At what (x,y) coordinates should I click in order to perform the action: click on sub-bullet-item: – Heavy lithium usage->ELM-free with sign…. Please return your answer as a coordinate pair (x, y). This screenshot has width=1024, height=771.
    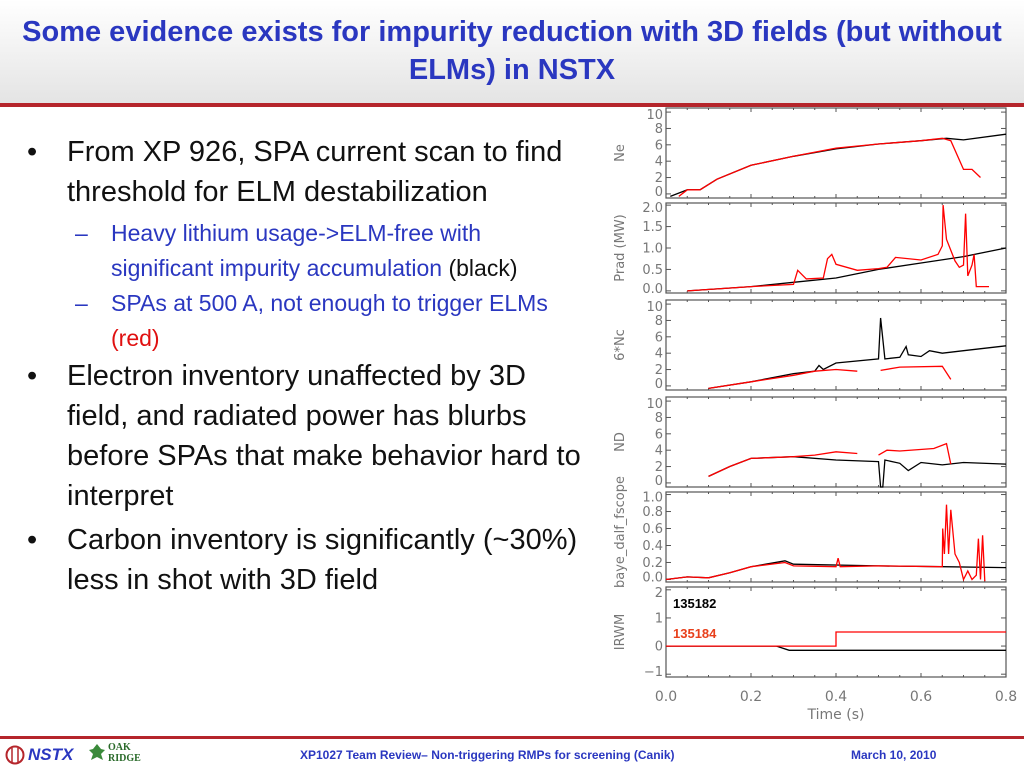
    Looking at the image, I should click on (305, 251).